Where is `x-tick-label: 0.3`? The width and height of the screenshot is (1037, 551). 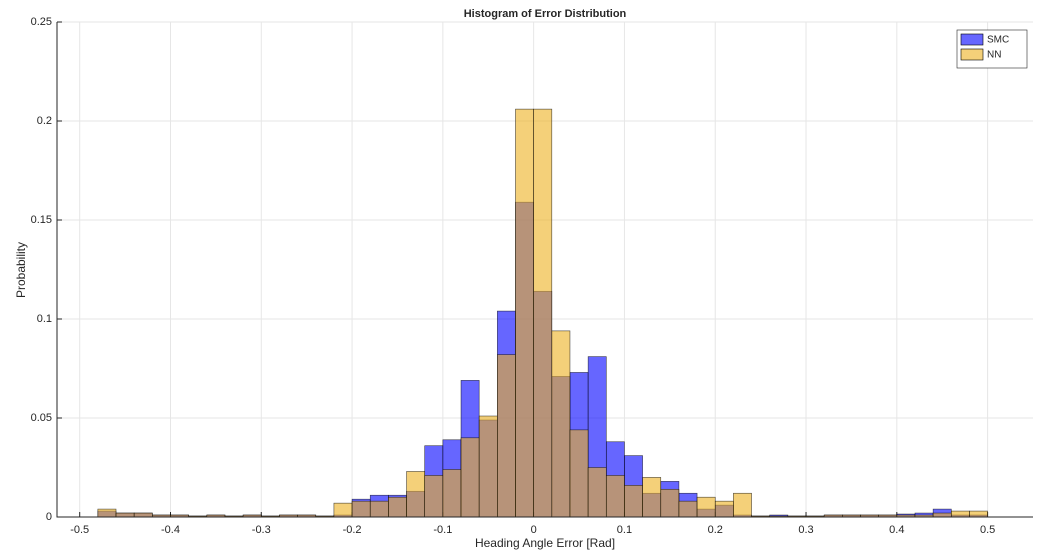 x-tick-label: 0.3 is located at coordinates (805, 530).